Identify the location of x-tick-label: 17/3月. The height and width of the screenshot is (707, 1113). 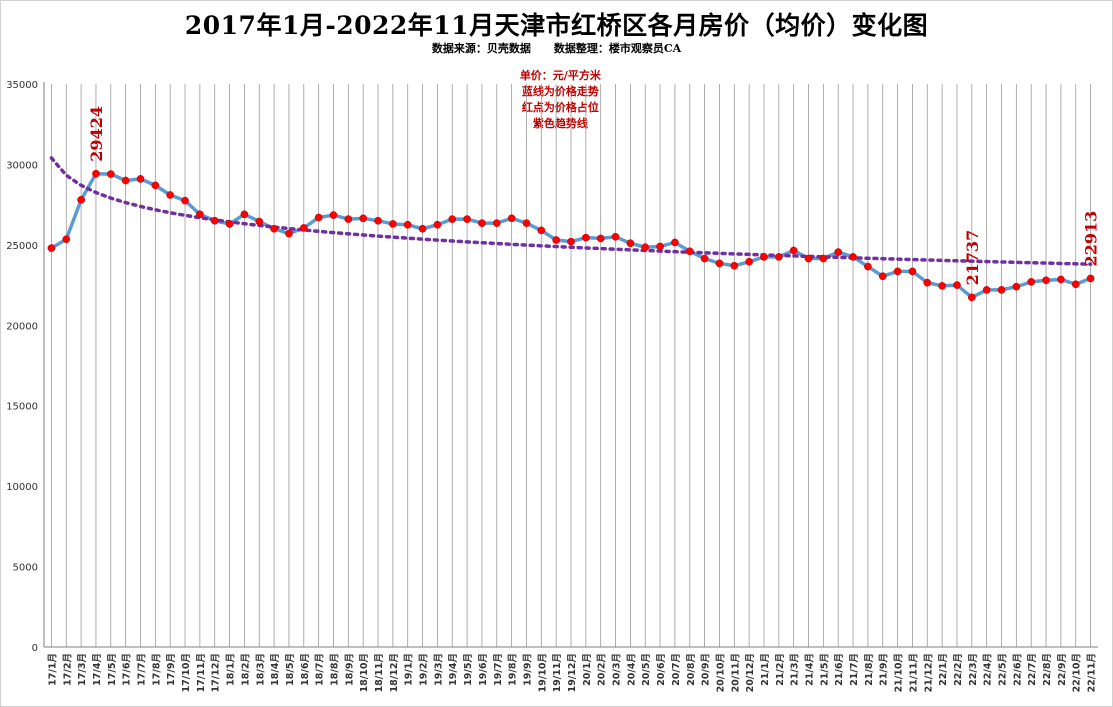
(82, 669).